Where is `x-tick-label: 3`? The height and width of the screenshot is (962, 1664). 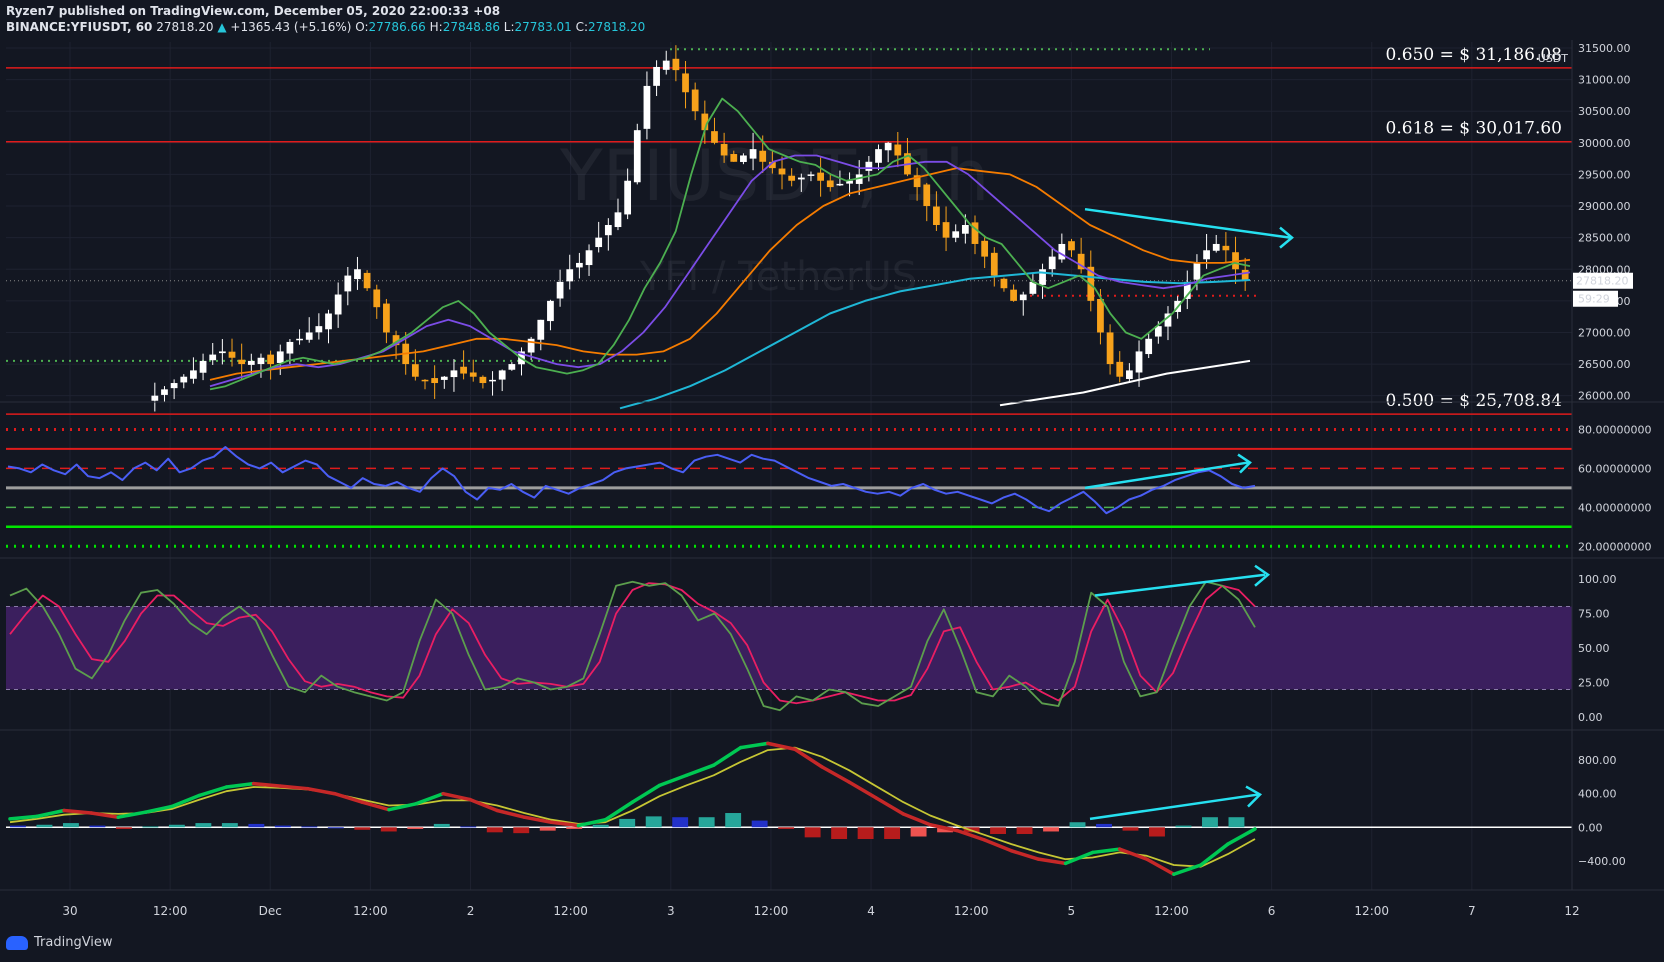 x-tick-label: 3 is located at coordinates (671, 911).